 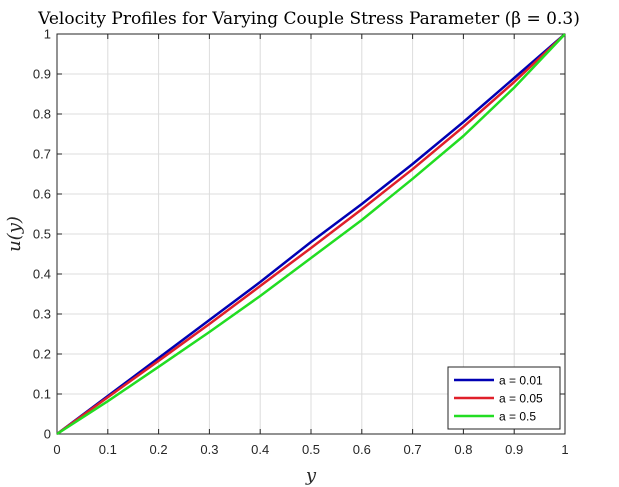 I want to click on y-tick-label: 0.8, so click(x=42, y=114).